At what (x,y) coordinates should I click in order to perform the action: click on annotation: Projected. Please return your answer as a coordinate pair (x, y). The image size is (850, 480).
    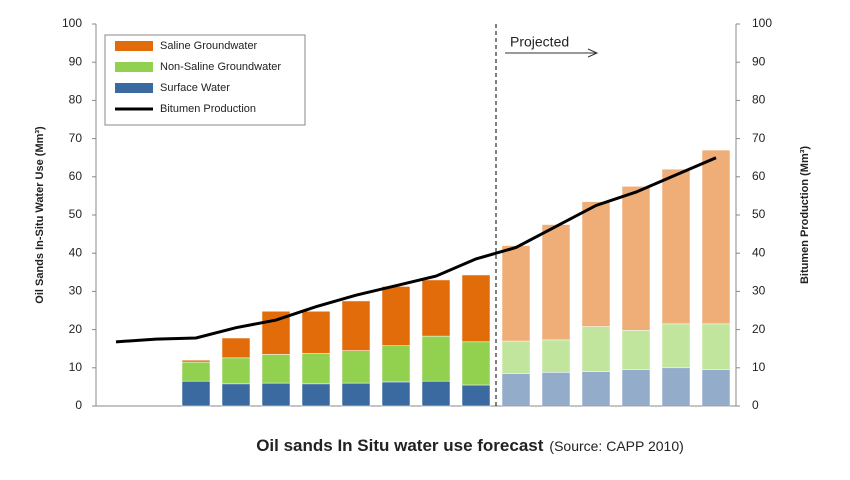
    Looking at the image, I should click on (539, 42).